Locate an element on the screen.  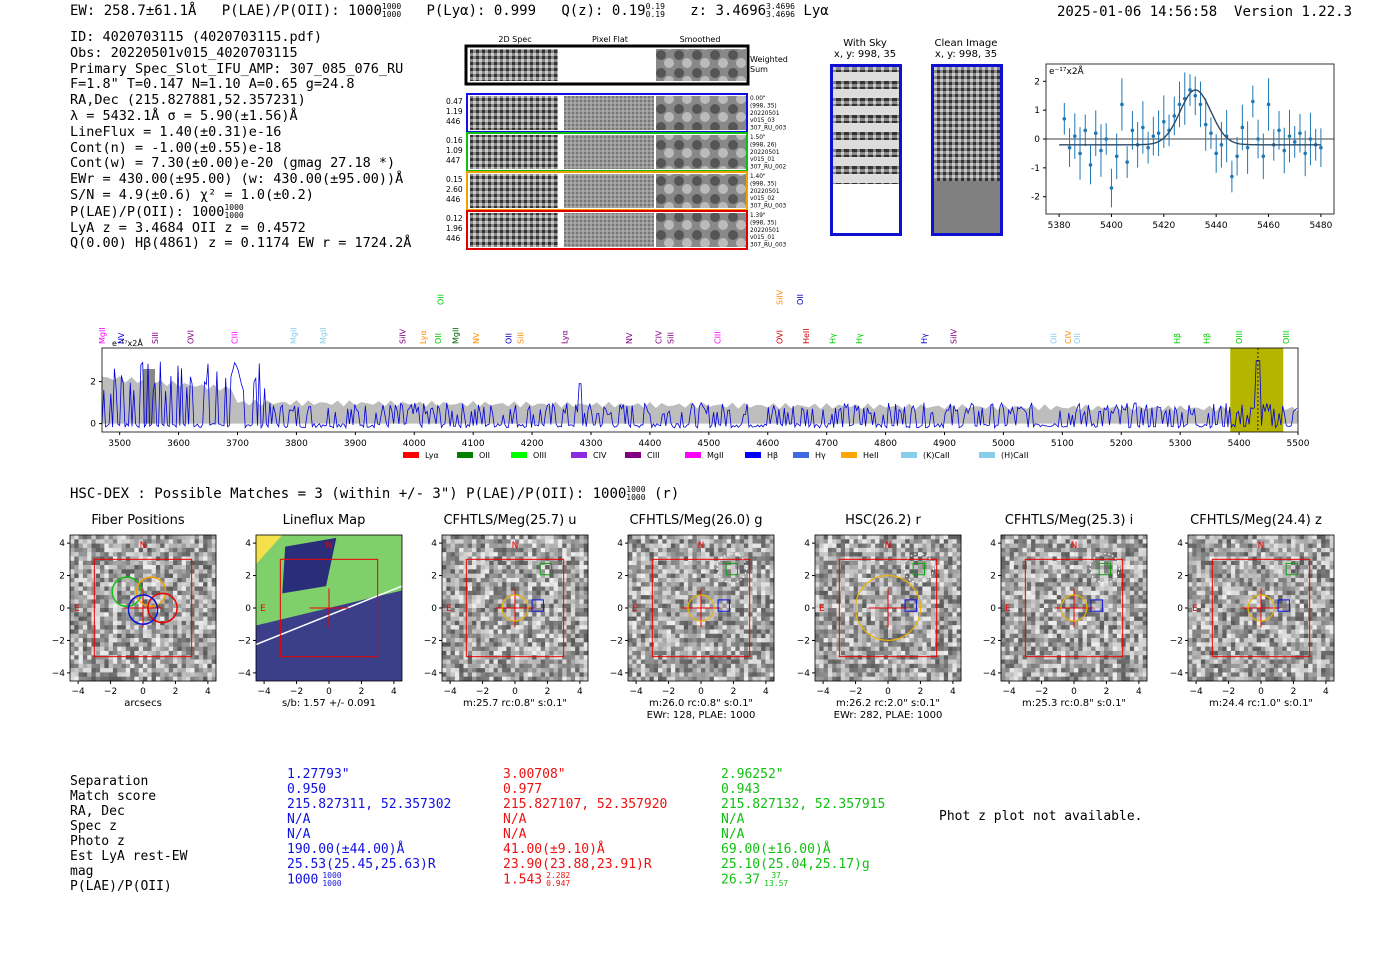
svg-text: (K)CaII is located at coordinates (936, 455).